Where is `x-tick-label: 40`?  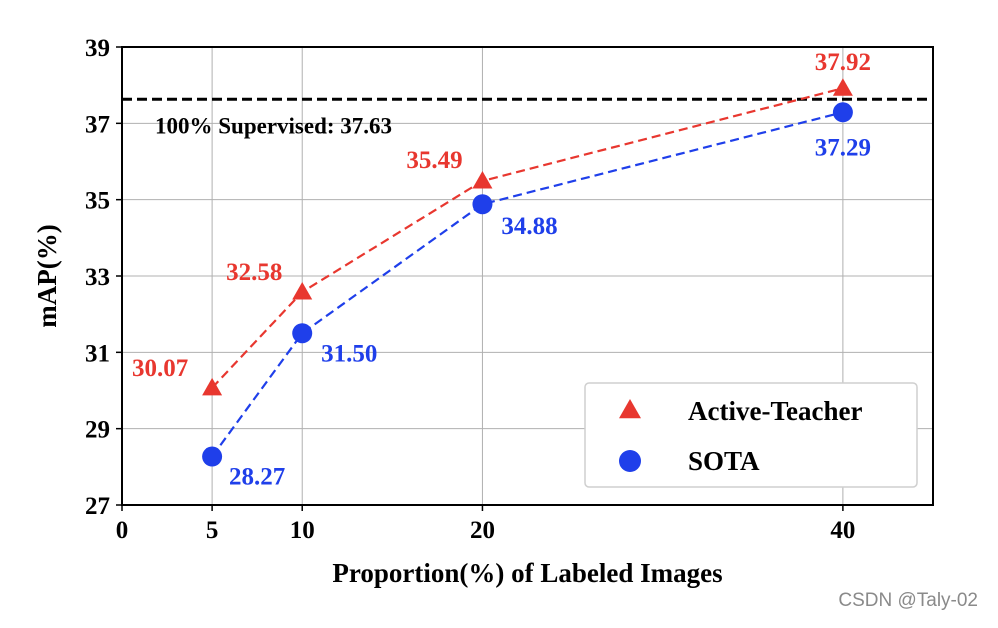 x-tick-label: 40 is located at coordinates (842, 530).